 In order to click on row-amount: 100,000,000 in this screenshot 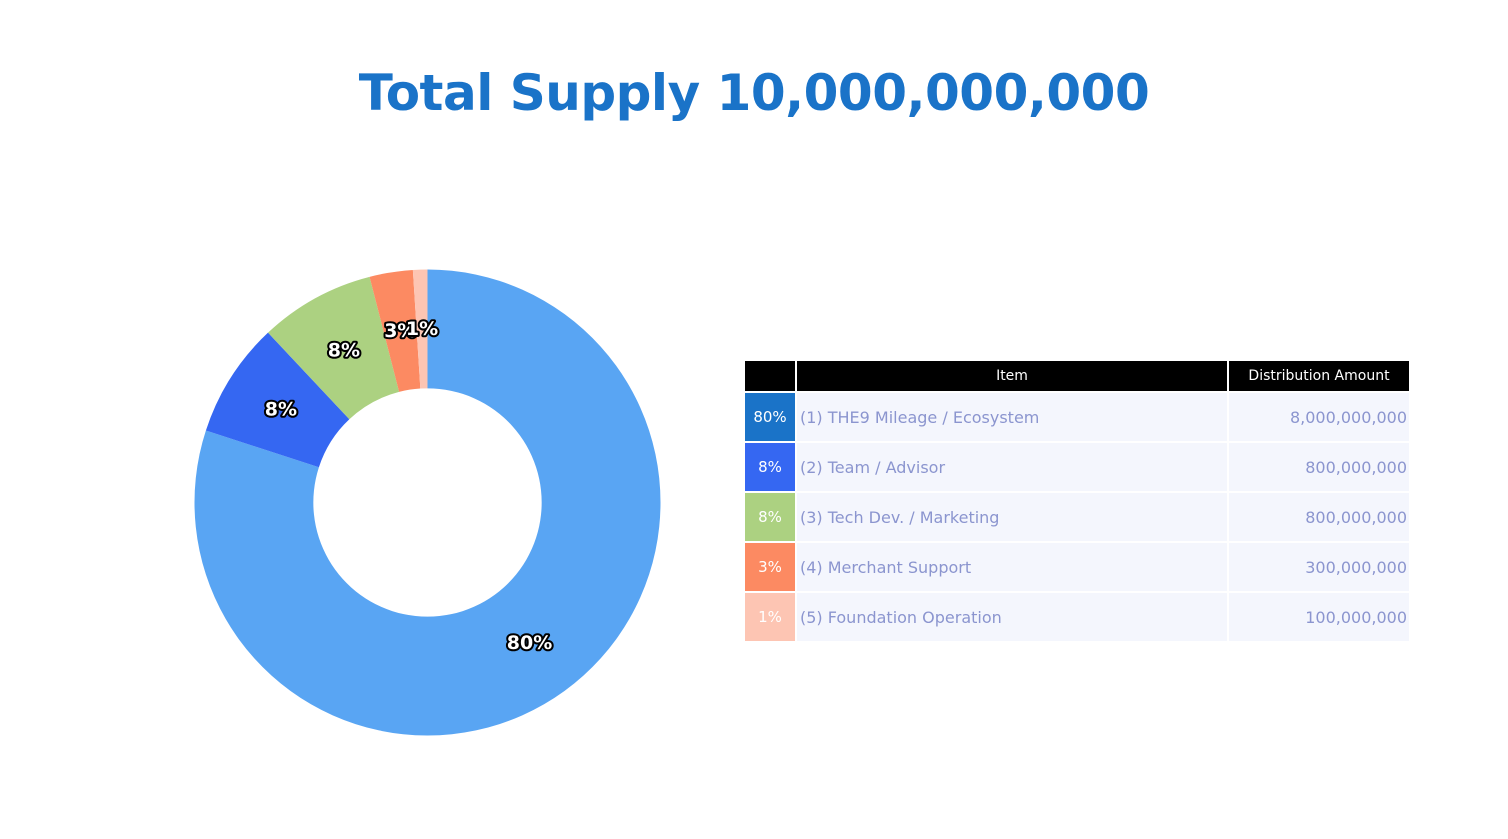, I will do `click(1318, 616)`.